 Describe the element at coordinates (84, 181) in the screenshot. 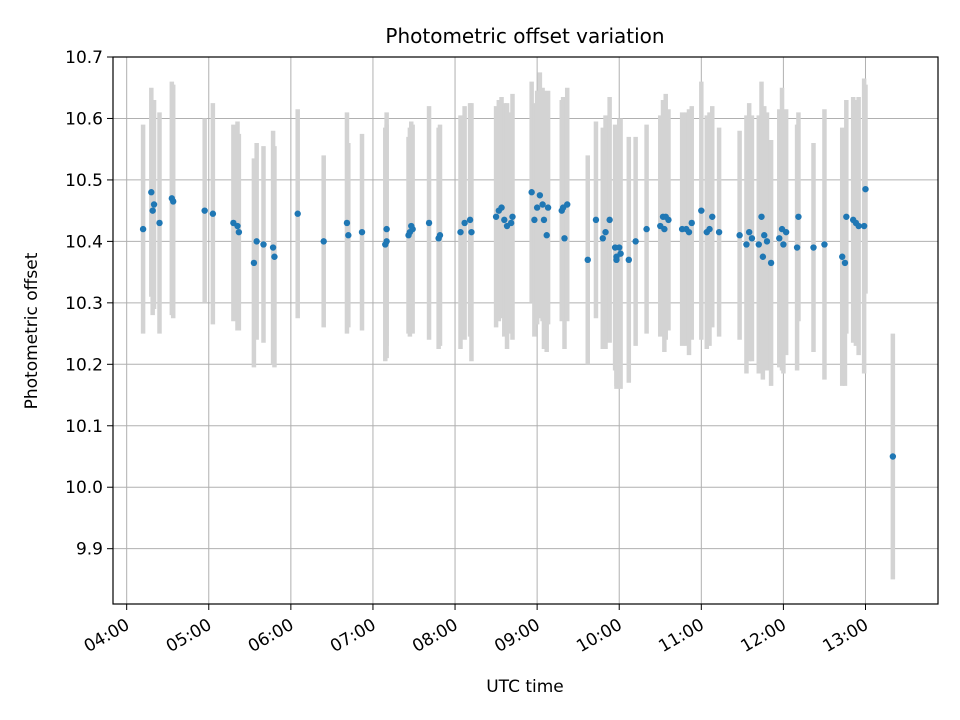

I see `y-tick-label: 10.5` at that location.